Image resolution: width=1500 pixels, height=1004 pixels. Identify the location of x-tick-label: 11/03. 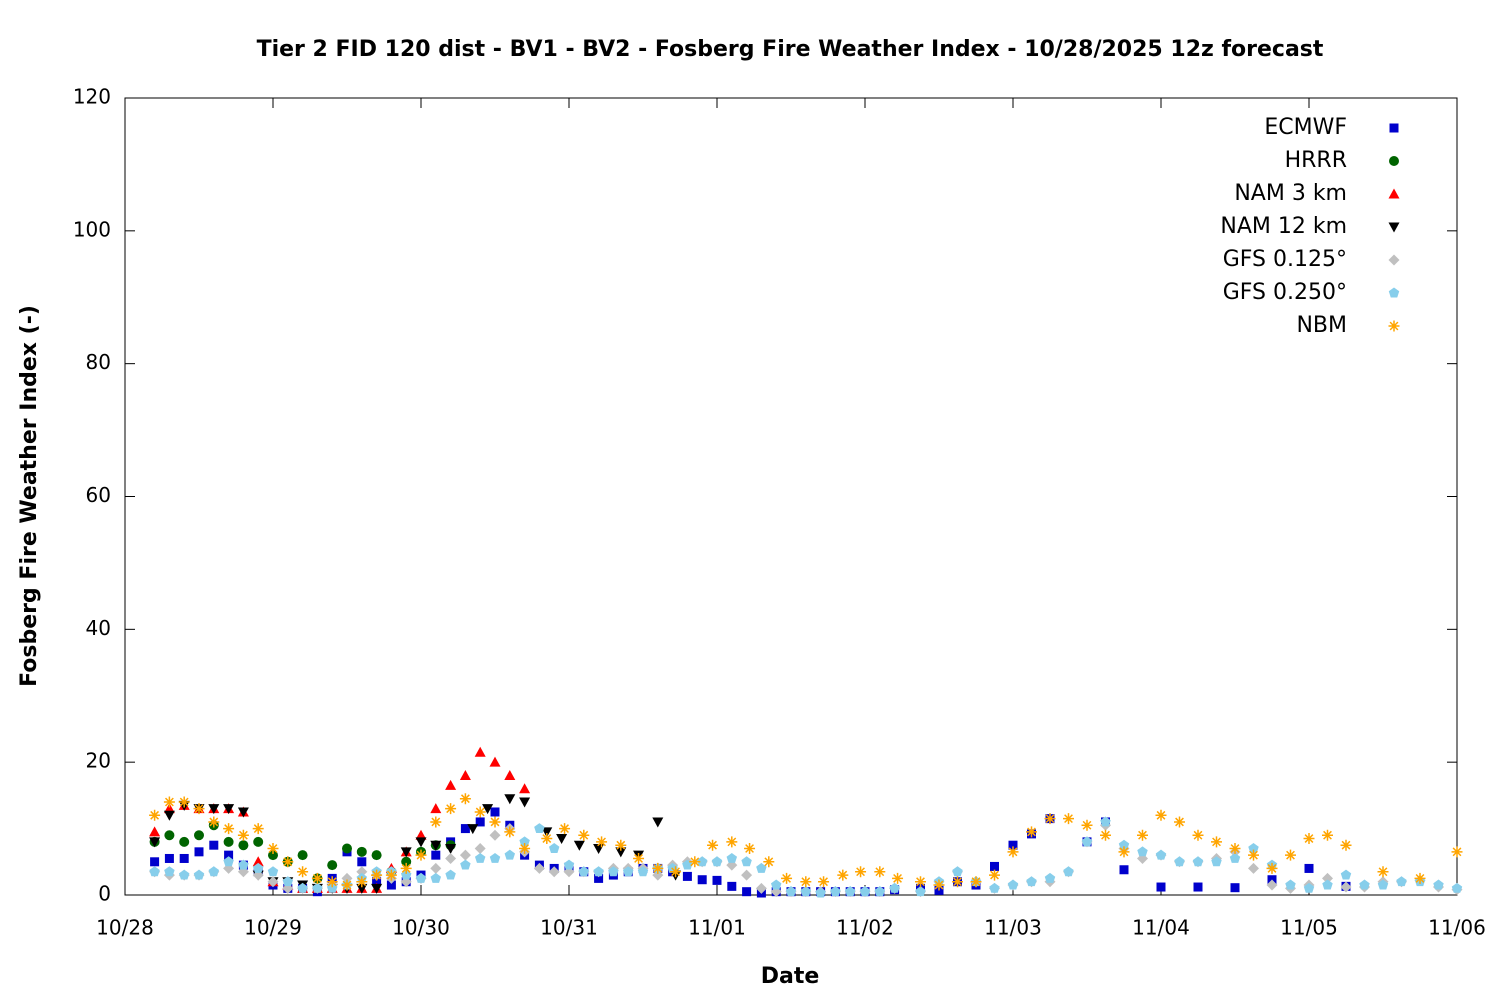
(1013, 928).